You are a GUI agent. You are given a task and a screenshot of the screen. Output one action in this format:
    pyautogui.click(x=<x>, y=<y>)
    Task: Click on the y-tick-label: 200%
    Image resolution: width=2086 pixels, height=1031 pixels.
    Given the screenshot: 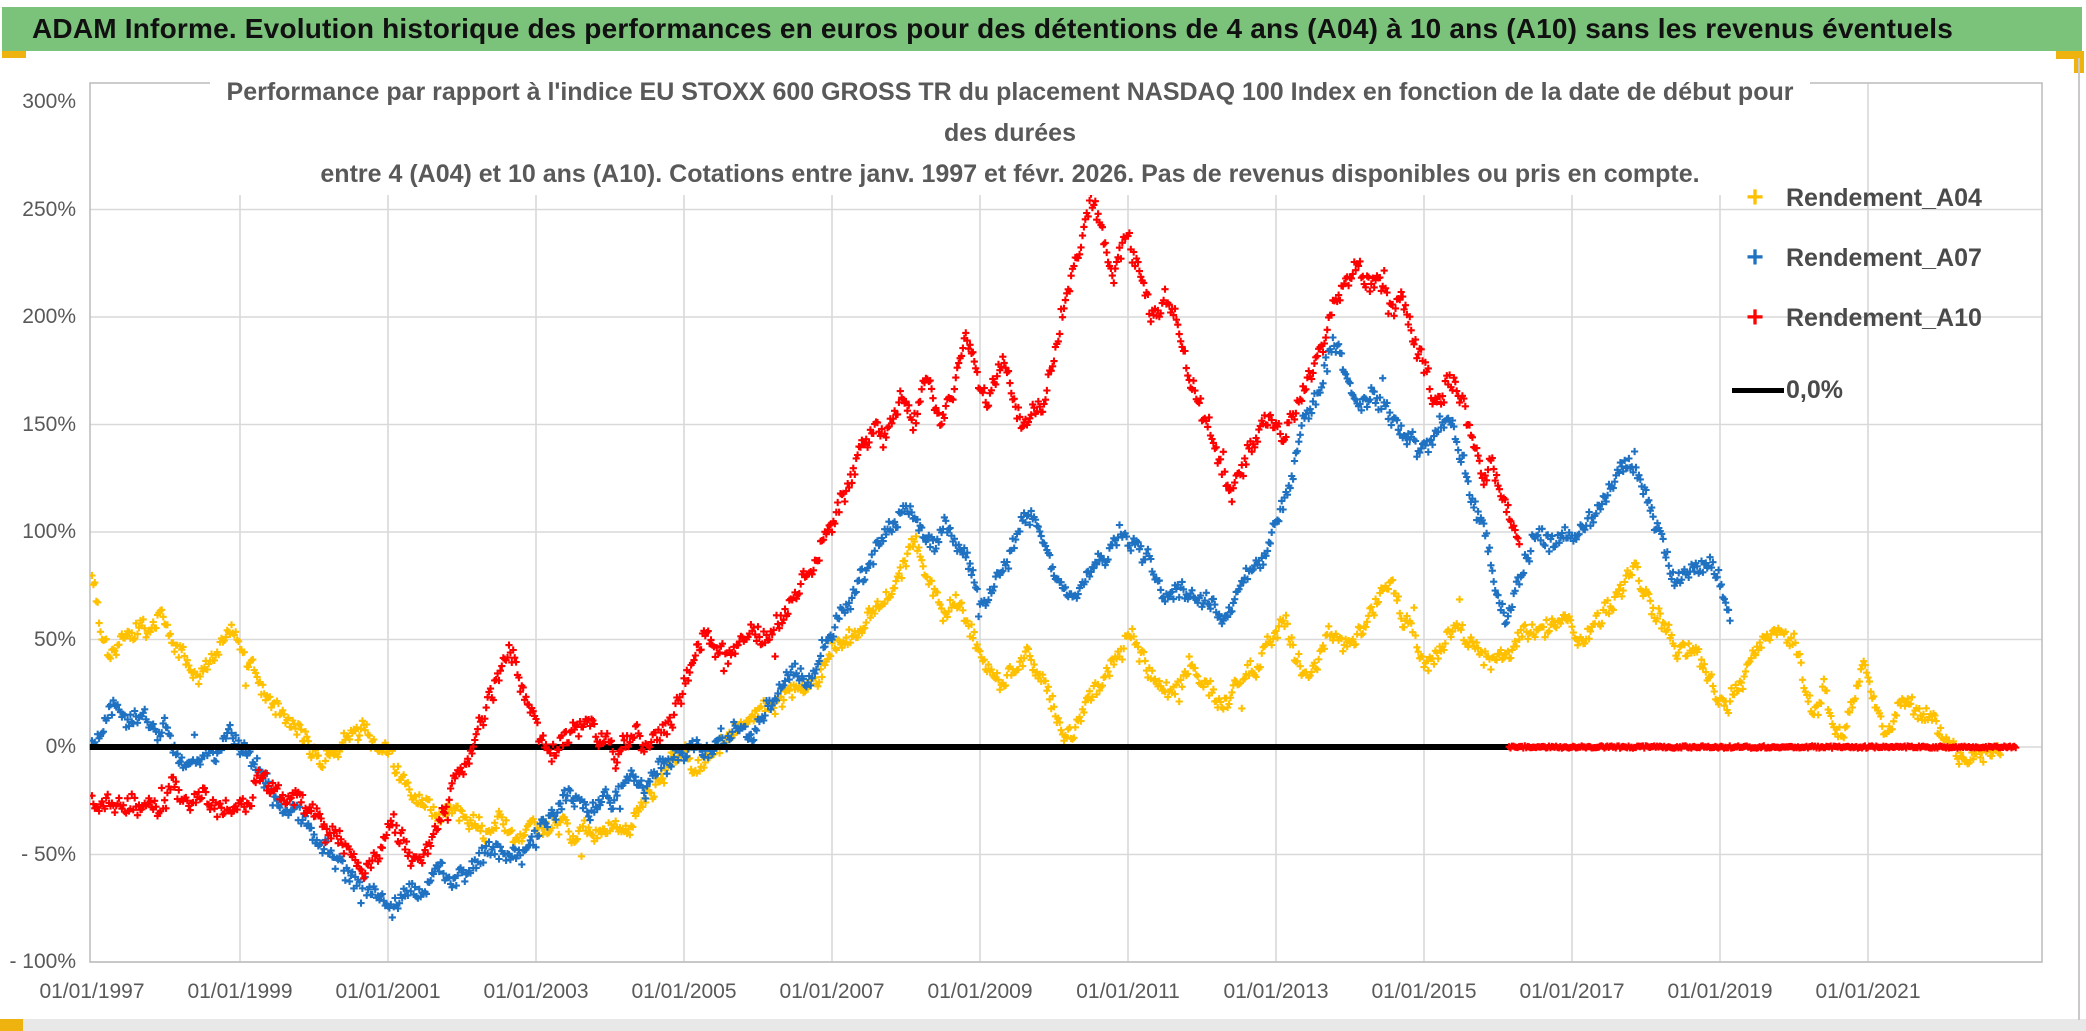 What is the action you would take?
    pyautogui.click(x=49, y=316)
    